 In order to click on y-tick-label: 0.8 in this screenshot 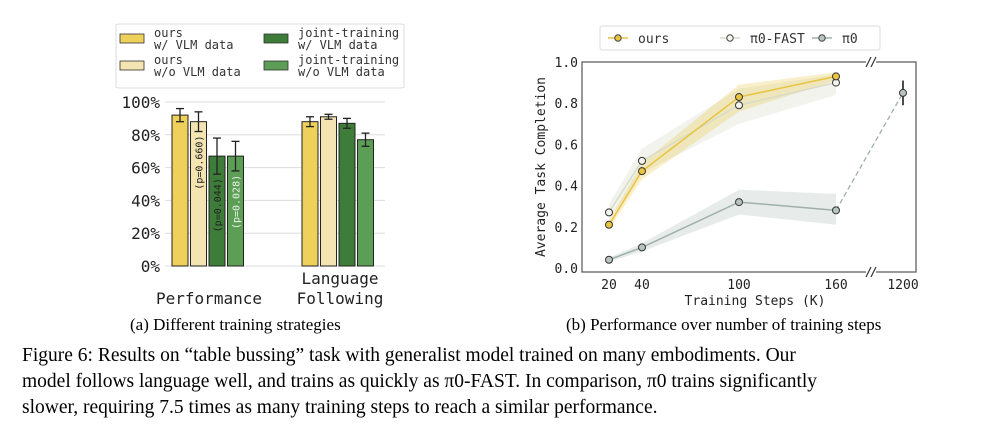, I will do `click(566, 104)`.